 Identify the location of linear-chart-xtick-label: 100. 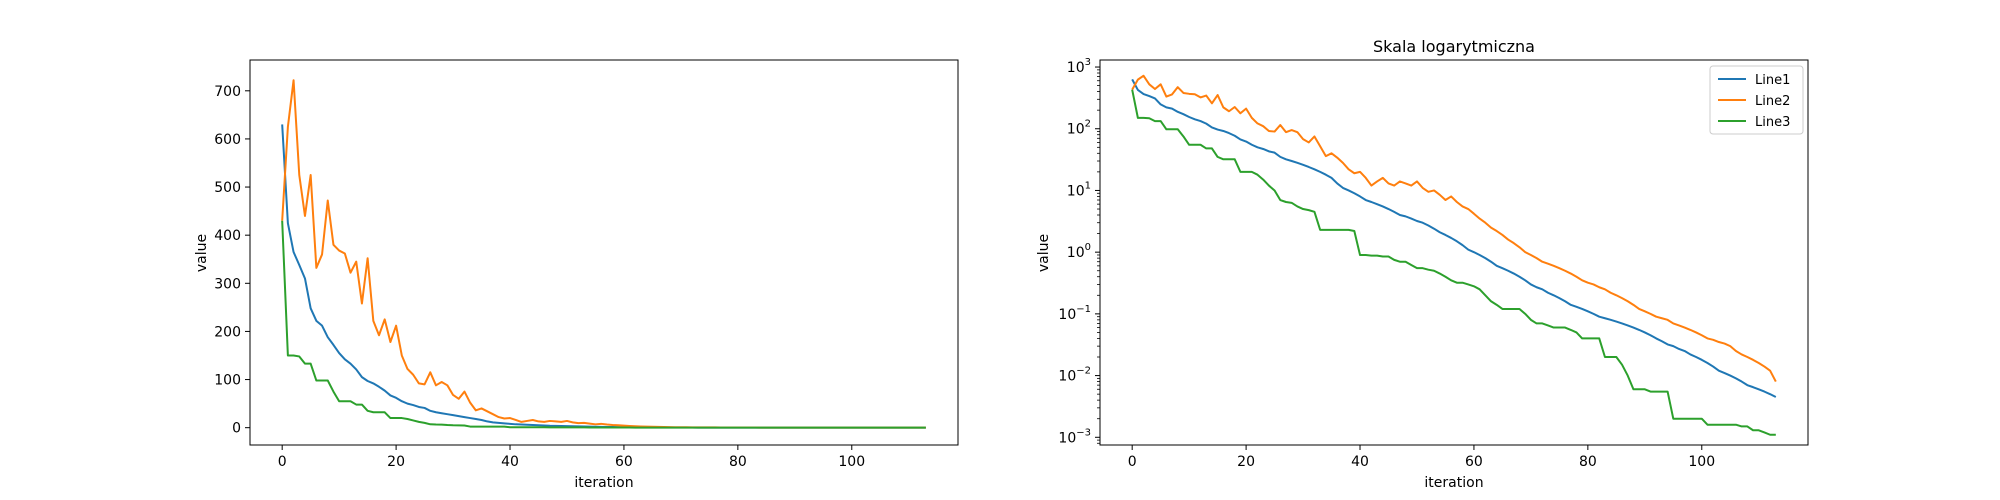
(851, 462).